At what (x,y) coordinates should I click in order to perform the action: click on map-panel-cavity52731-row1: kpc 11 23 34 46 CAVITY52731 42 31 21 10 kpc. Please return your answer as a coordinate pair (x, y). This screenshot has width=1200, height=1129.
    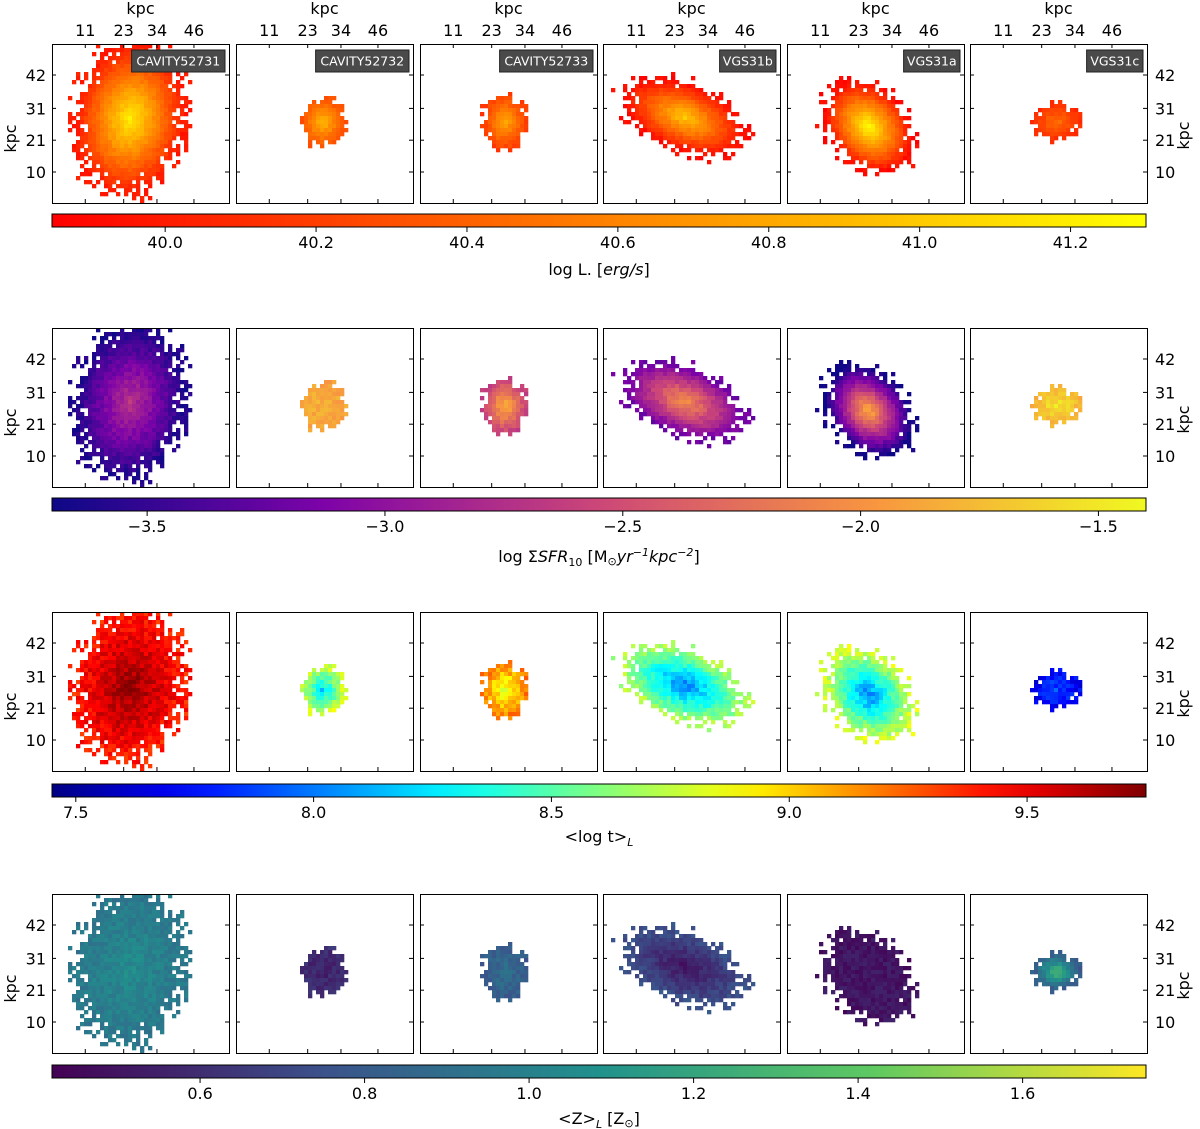
    Looking at the image, I should click on (115, 102).